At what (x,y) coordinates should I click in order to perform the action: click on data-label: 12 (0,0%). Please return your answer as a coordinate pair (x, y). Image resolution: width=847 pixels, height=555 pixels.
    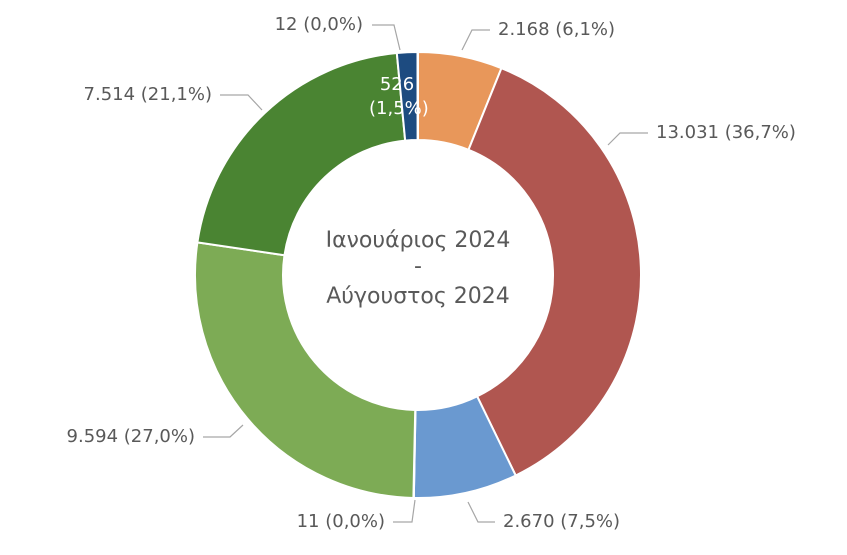
    Looking at the image, I should click on (318, 24).